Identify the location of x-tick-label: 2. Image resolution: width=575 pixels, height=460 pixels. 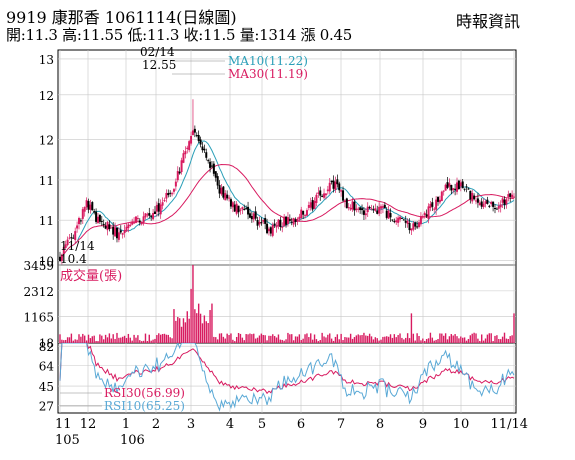
(156, 424).